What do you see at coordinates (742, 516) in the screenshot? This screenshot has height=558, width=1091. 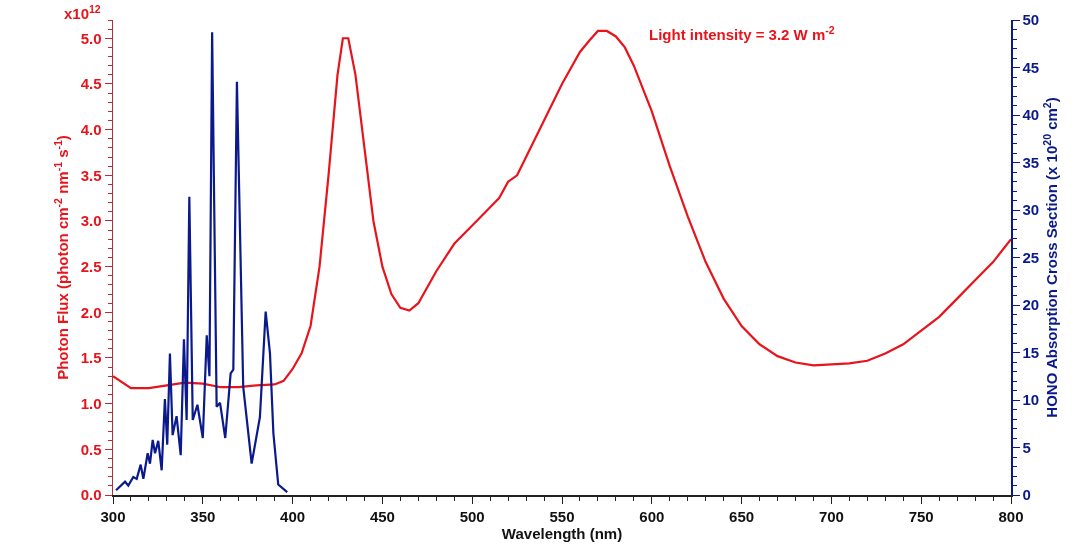 I see `x-tick-label: 650` at bounding box center [742, 516].